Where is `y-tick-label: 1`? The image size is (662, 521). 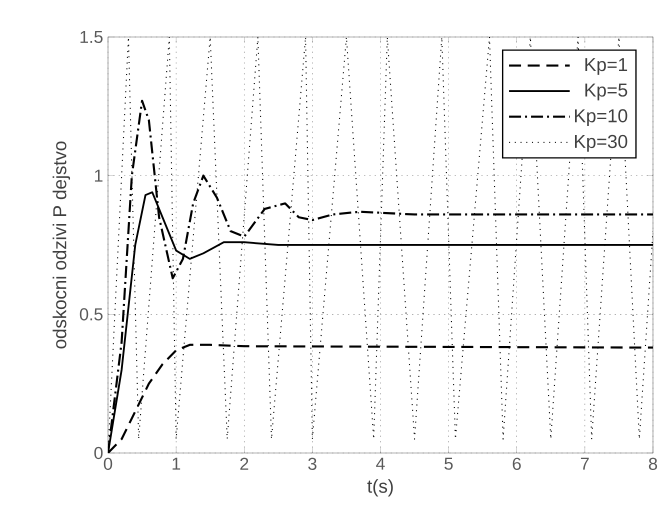 y-tick-label: 1 is located at coordinates (98, 176).